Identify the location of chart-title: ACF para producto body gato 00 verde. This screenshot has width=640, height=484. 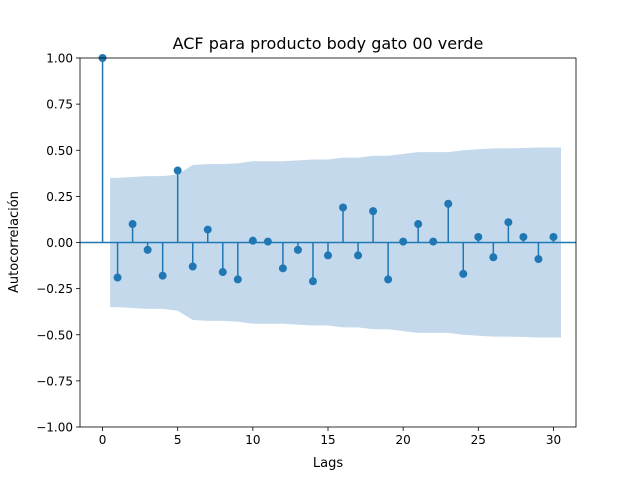
(328, 43).